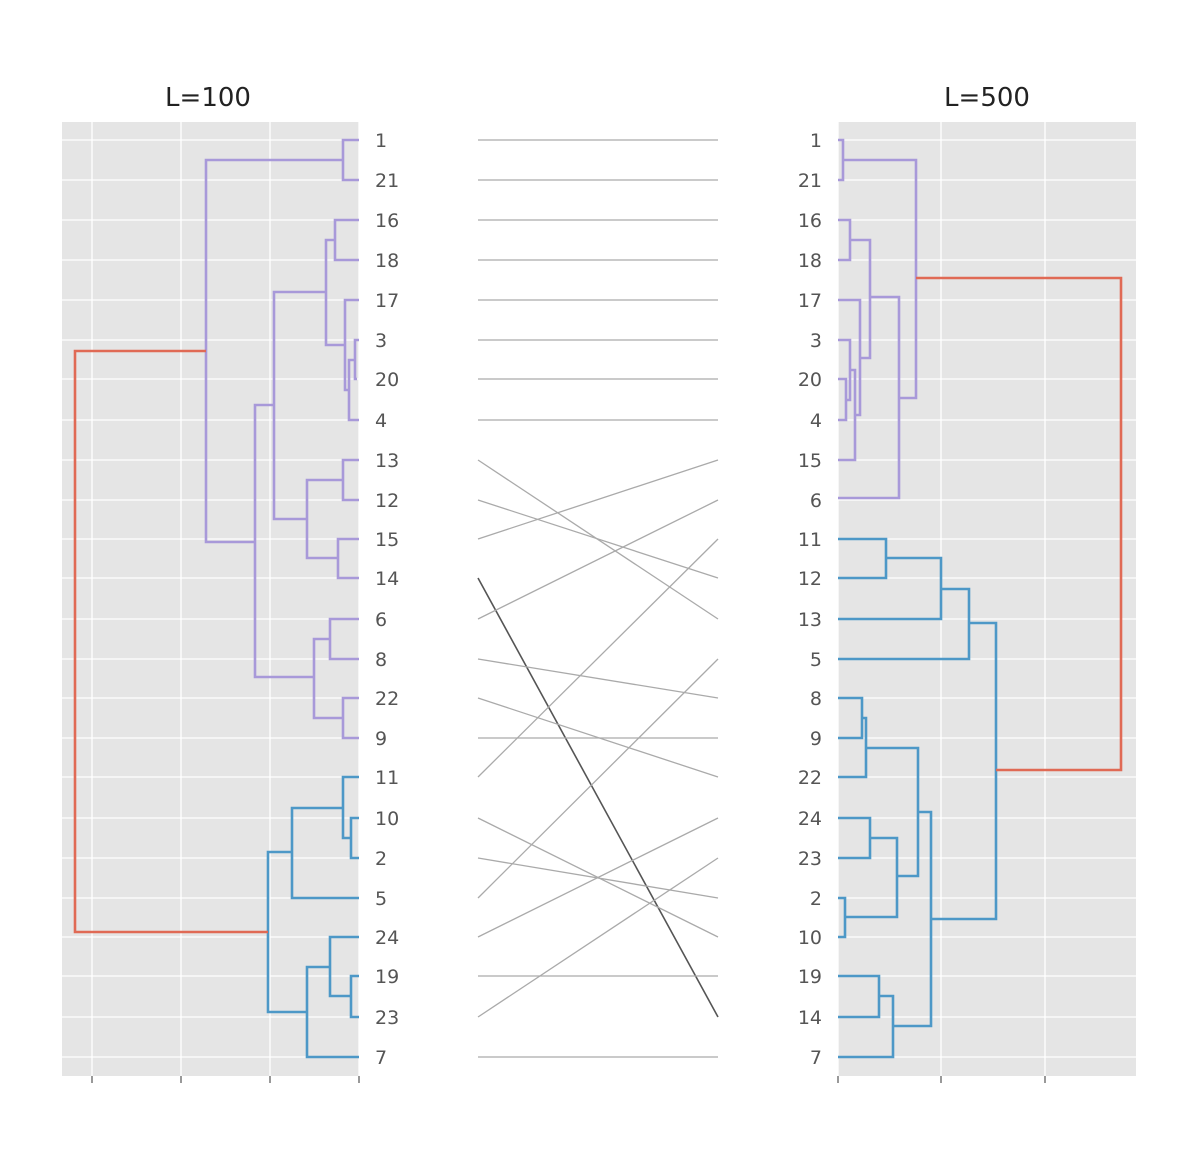 Image resolution: width=1196 pixels, height=1163 pixels. What do you see at coordinates (810, 819) in the screenshot?
I see `right-leaf-label: 24` at bounding box center [810, 819].